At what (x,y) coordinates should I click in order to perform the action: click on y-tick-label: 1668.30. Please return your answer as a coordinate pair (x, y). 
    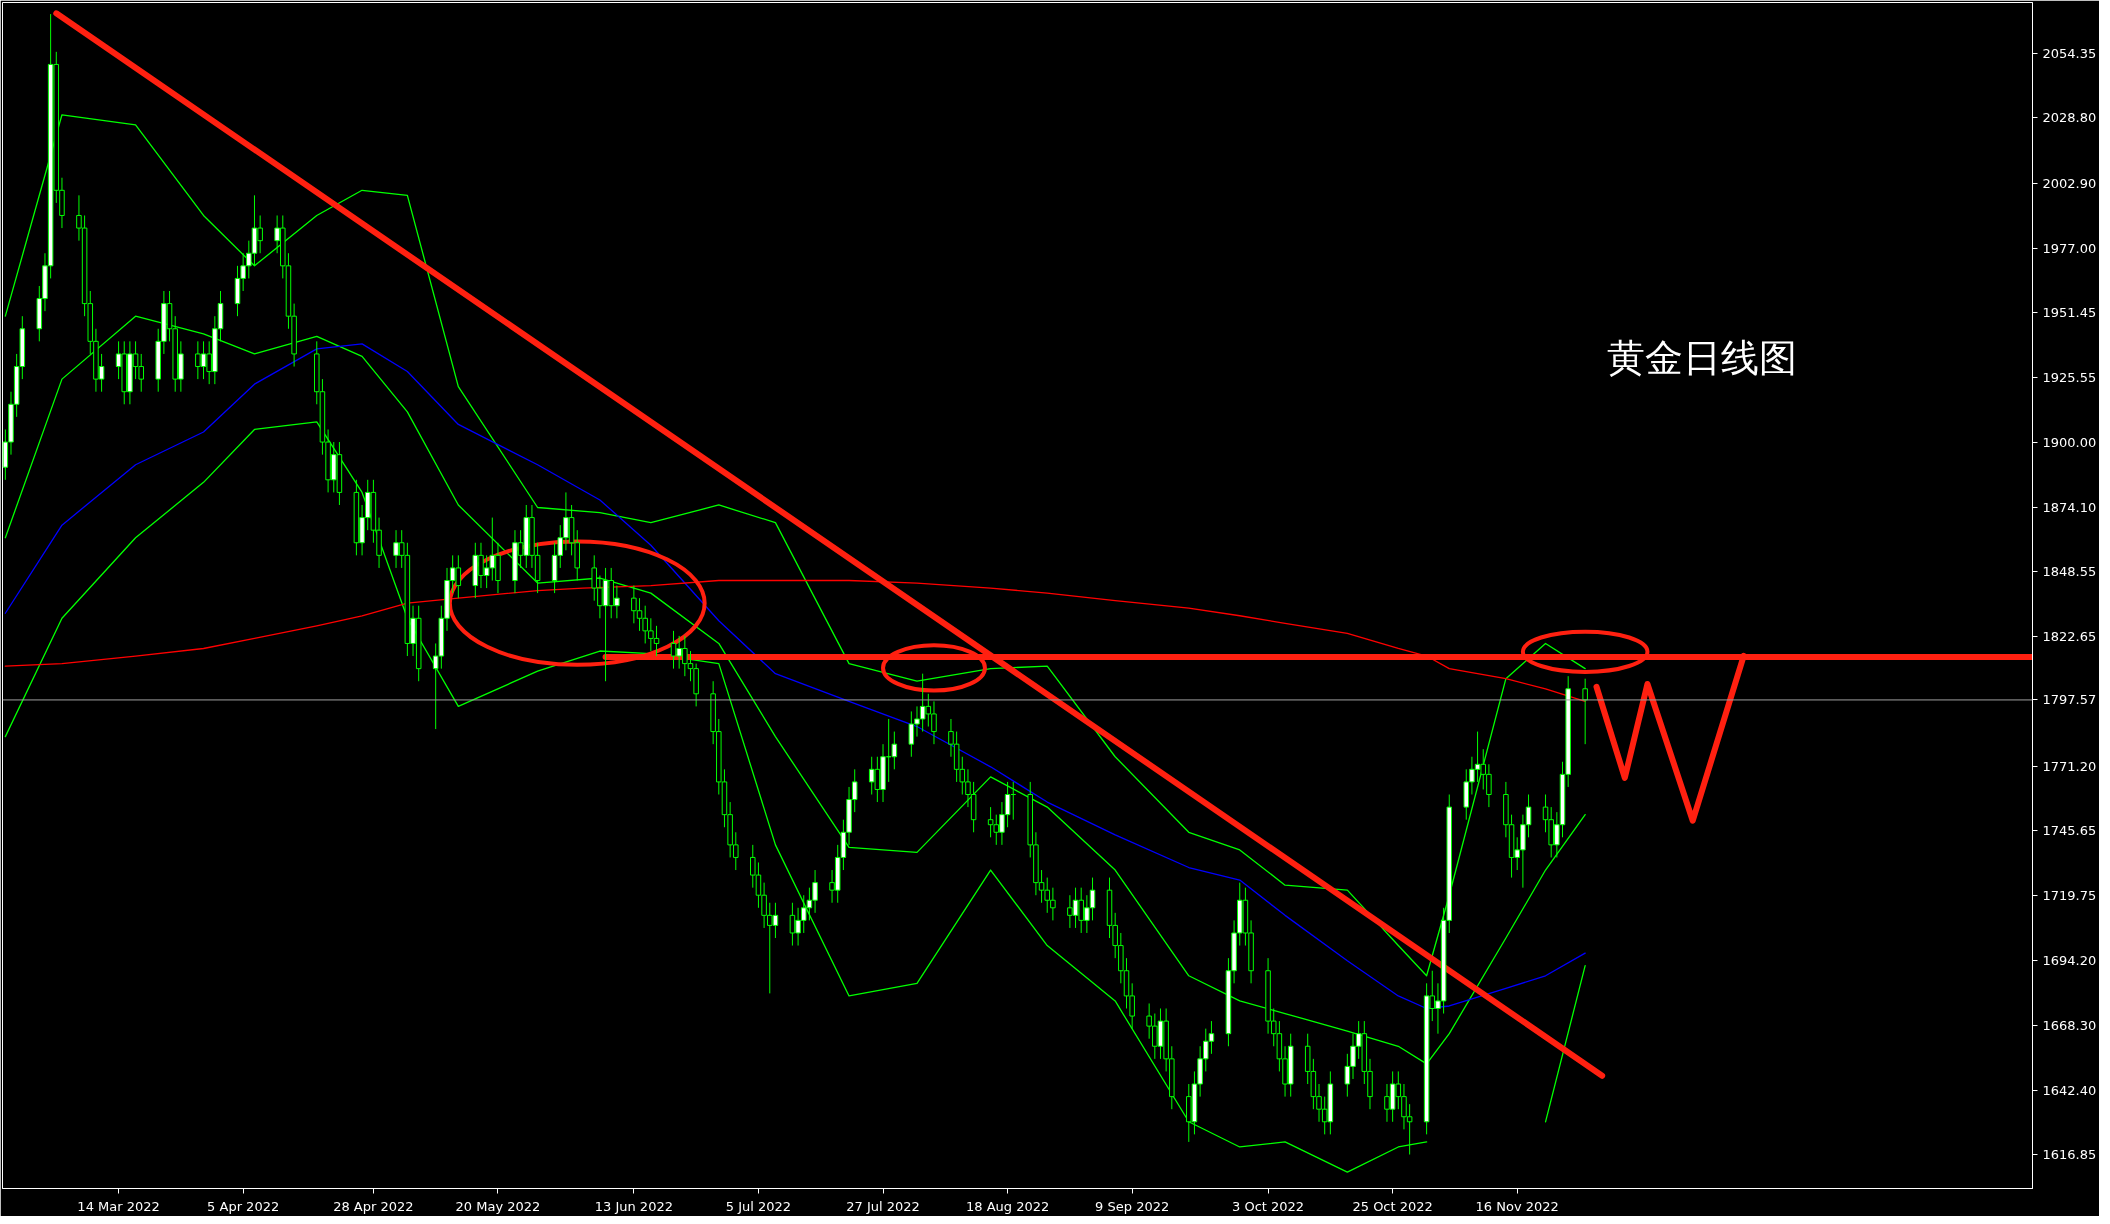
    Looking at the image, I should click on (2069, 1025).